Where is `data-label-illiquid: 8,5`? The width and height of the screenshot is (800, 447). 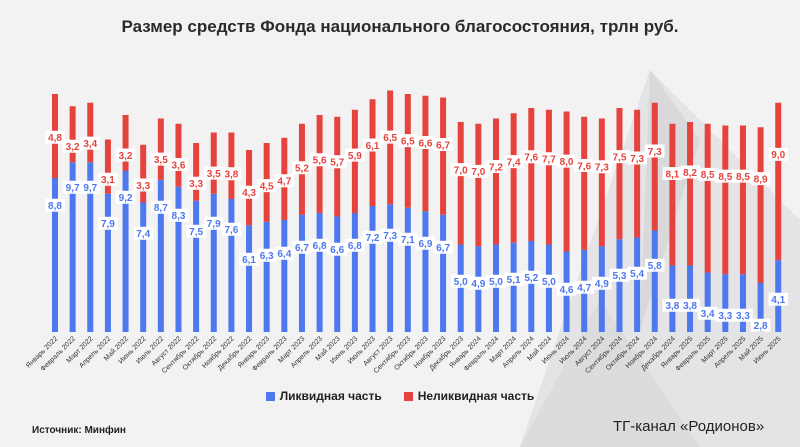 data-label-illiquid: 8,5 is located at coordinates (743, 177).